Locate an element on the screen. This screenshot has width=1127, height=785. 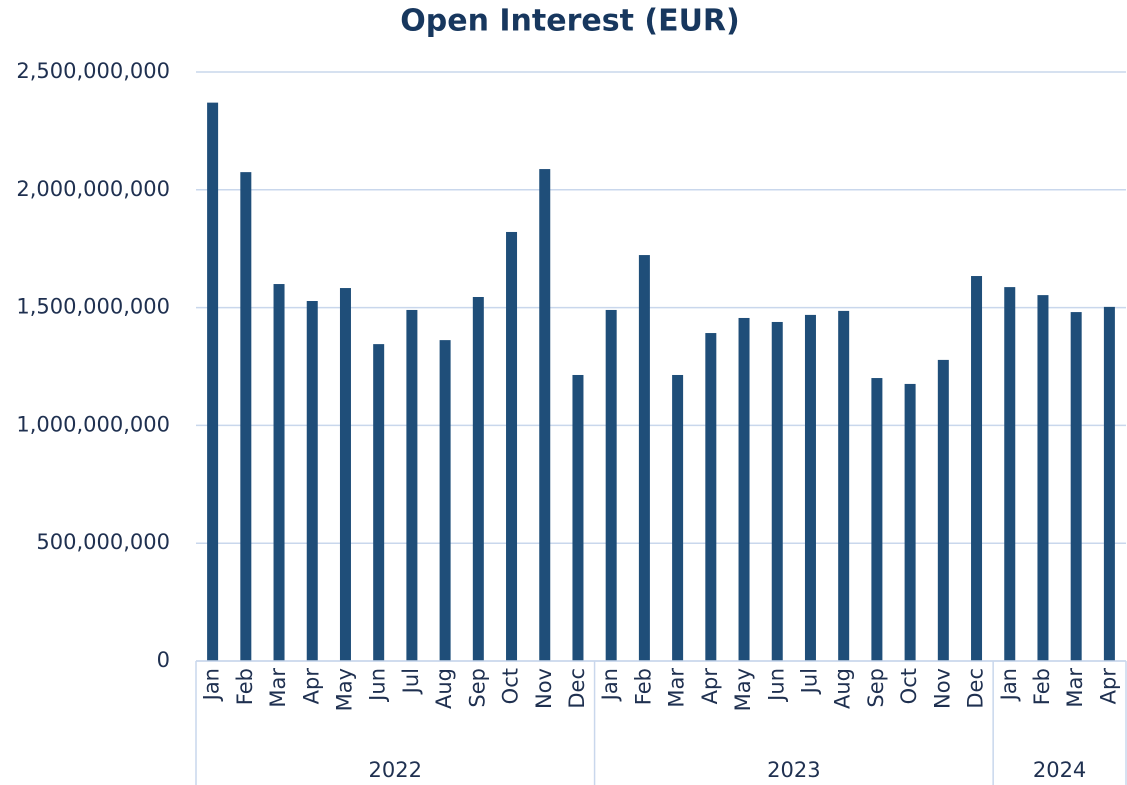
year-label: 2024 is located at coordinates (1059, 770).